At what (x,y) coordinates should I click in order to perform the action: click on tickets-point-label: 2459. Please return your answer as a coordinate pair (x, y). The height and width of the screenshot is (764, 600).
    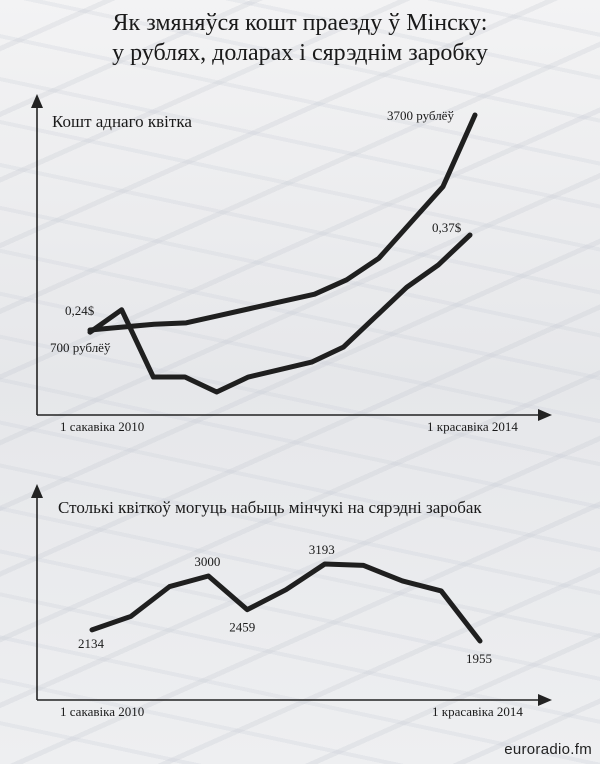
    Looking at the image, I should click on (242, 627).